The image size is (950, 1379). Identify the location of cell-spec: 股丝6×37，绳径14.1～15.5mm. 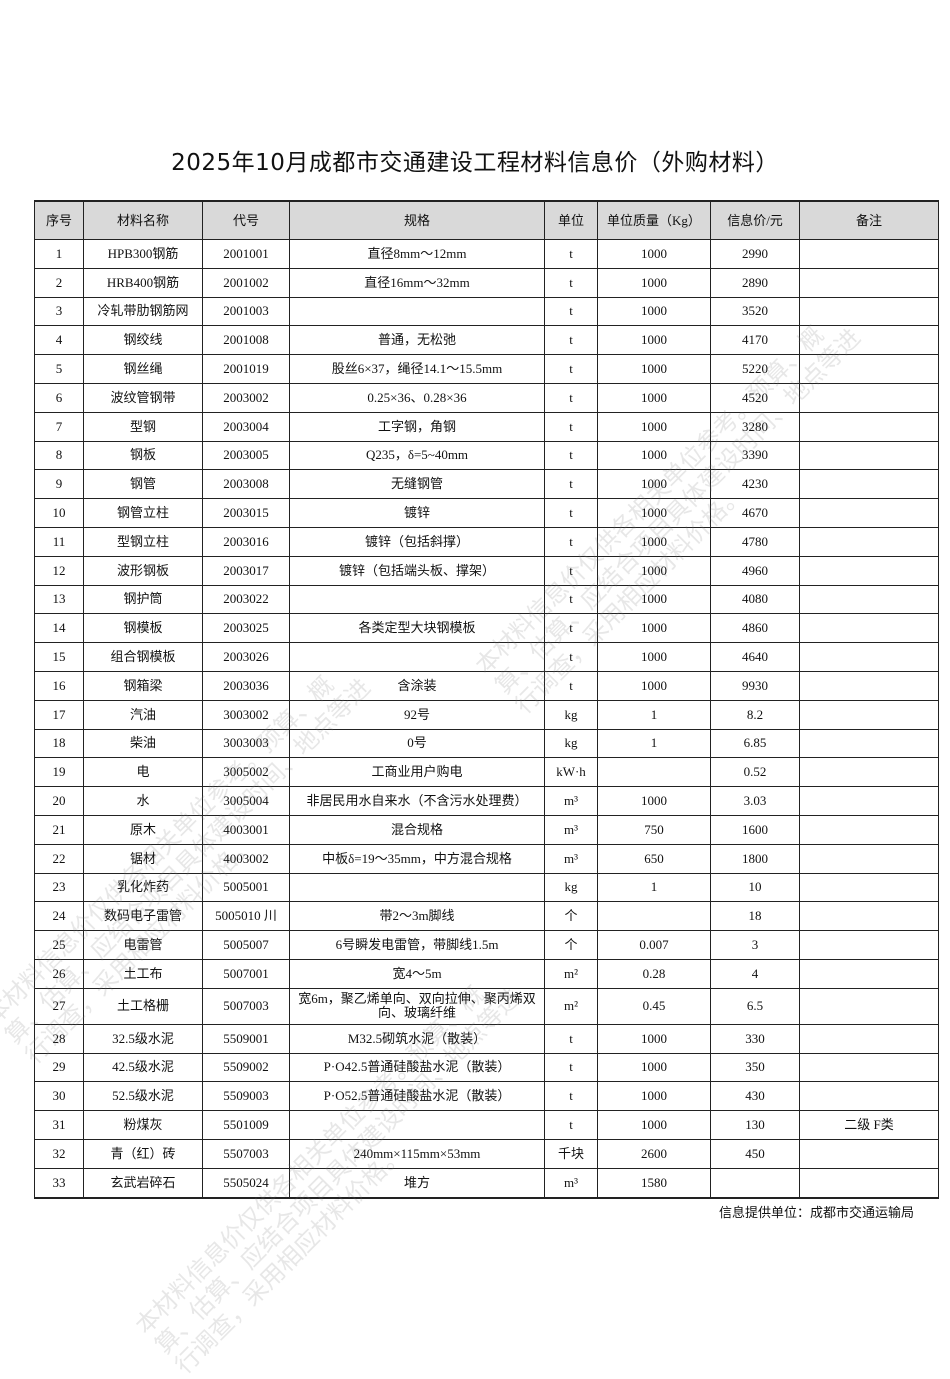
(417, 369).